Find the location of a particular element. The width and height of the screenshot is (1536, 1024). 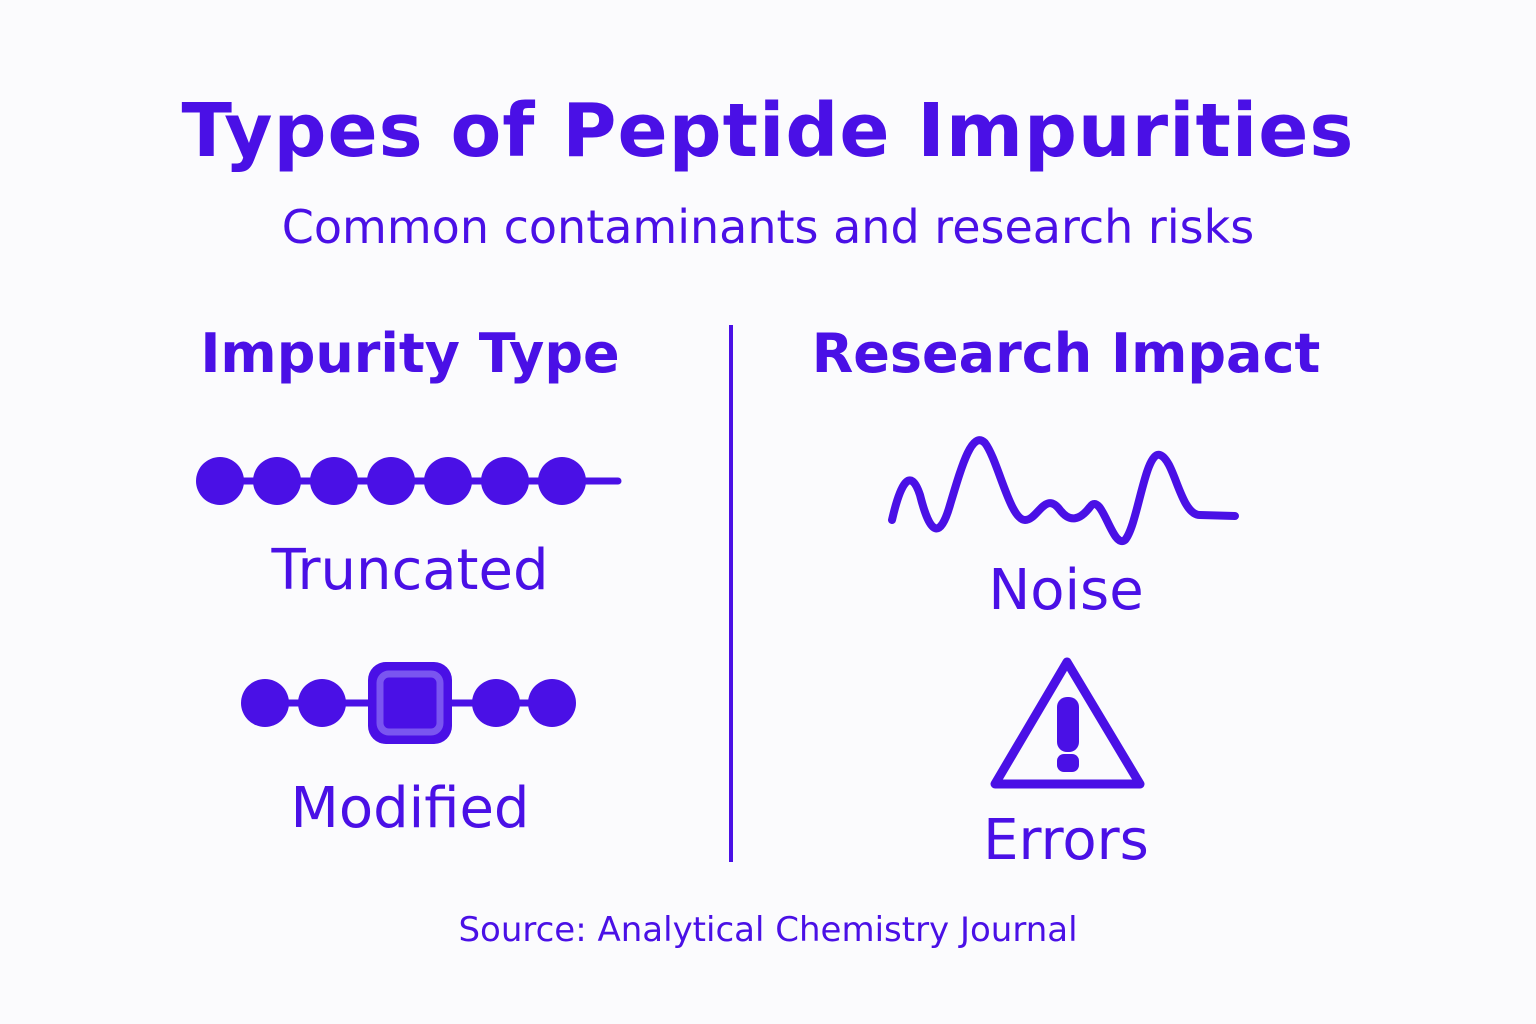

item-label-errors: Errors is located at coordinates (1066, 840).